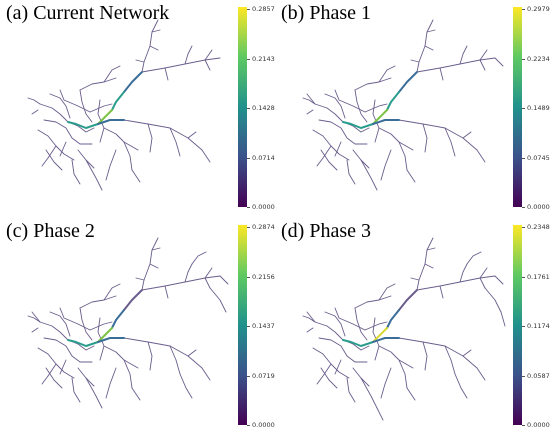 The width and height of the screenshot is (550, 433). What do you see at coordinates (263, 108) in the screenshot?
I see `colorbar-tick-label: 0.1428` at bounding box center [263, 108].